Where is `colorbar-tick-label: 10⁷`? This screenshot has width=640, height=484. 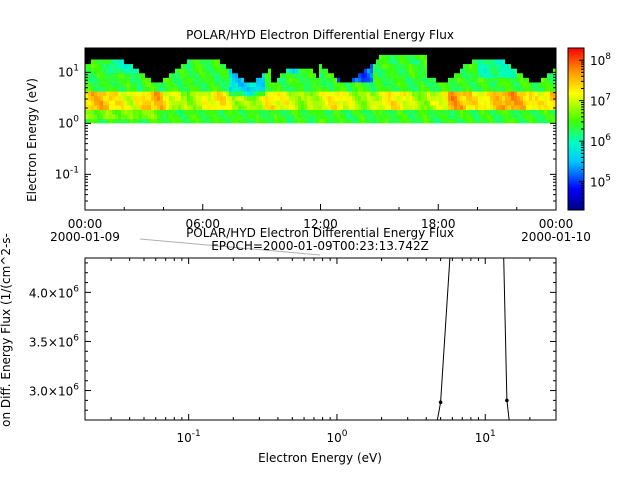
colorbar-tick-label: 10⁷ is located at coordinates (600, 101).